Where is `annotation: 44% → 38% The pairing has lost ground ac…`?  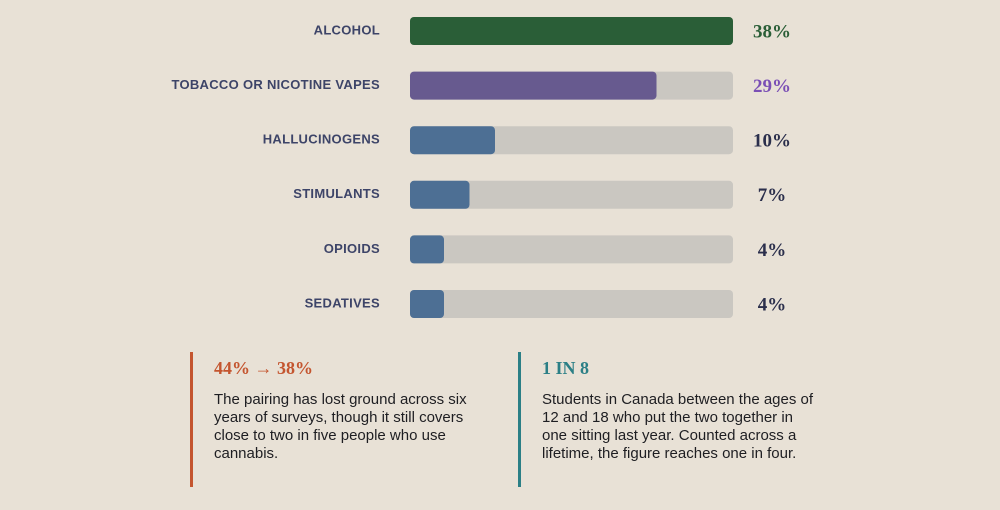
annotation: 44% → 38% The pairing has lost ground ac… is located at coordinates (333, 419).